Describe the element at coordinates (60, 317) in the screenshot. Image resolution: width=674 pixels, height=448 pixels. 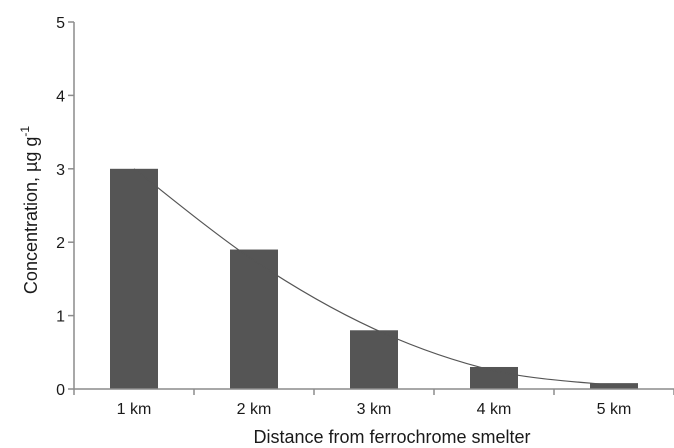
I see `y-tick-label: 1` at that location.